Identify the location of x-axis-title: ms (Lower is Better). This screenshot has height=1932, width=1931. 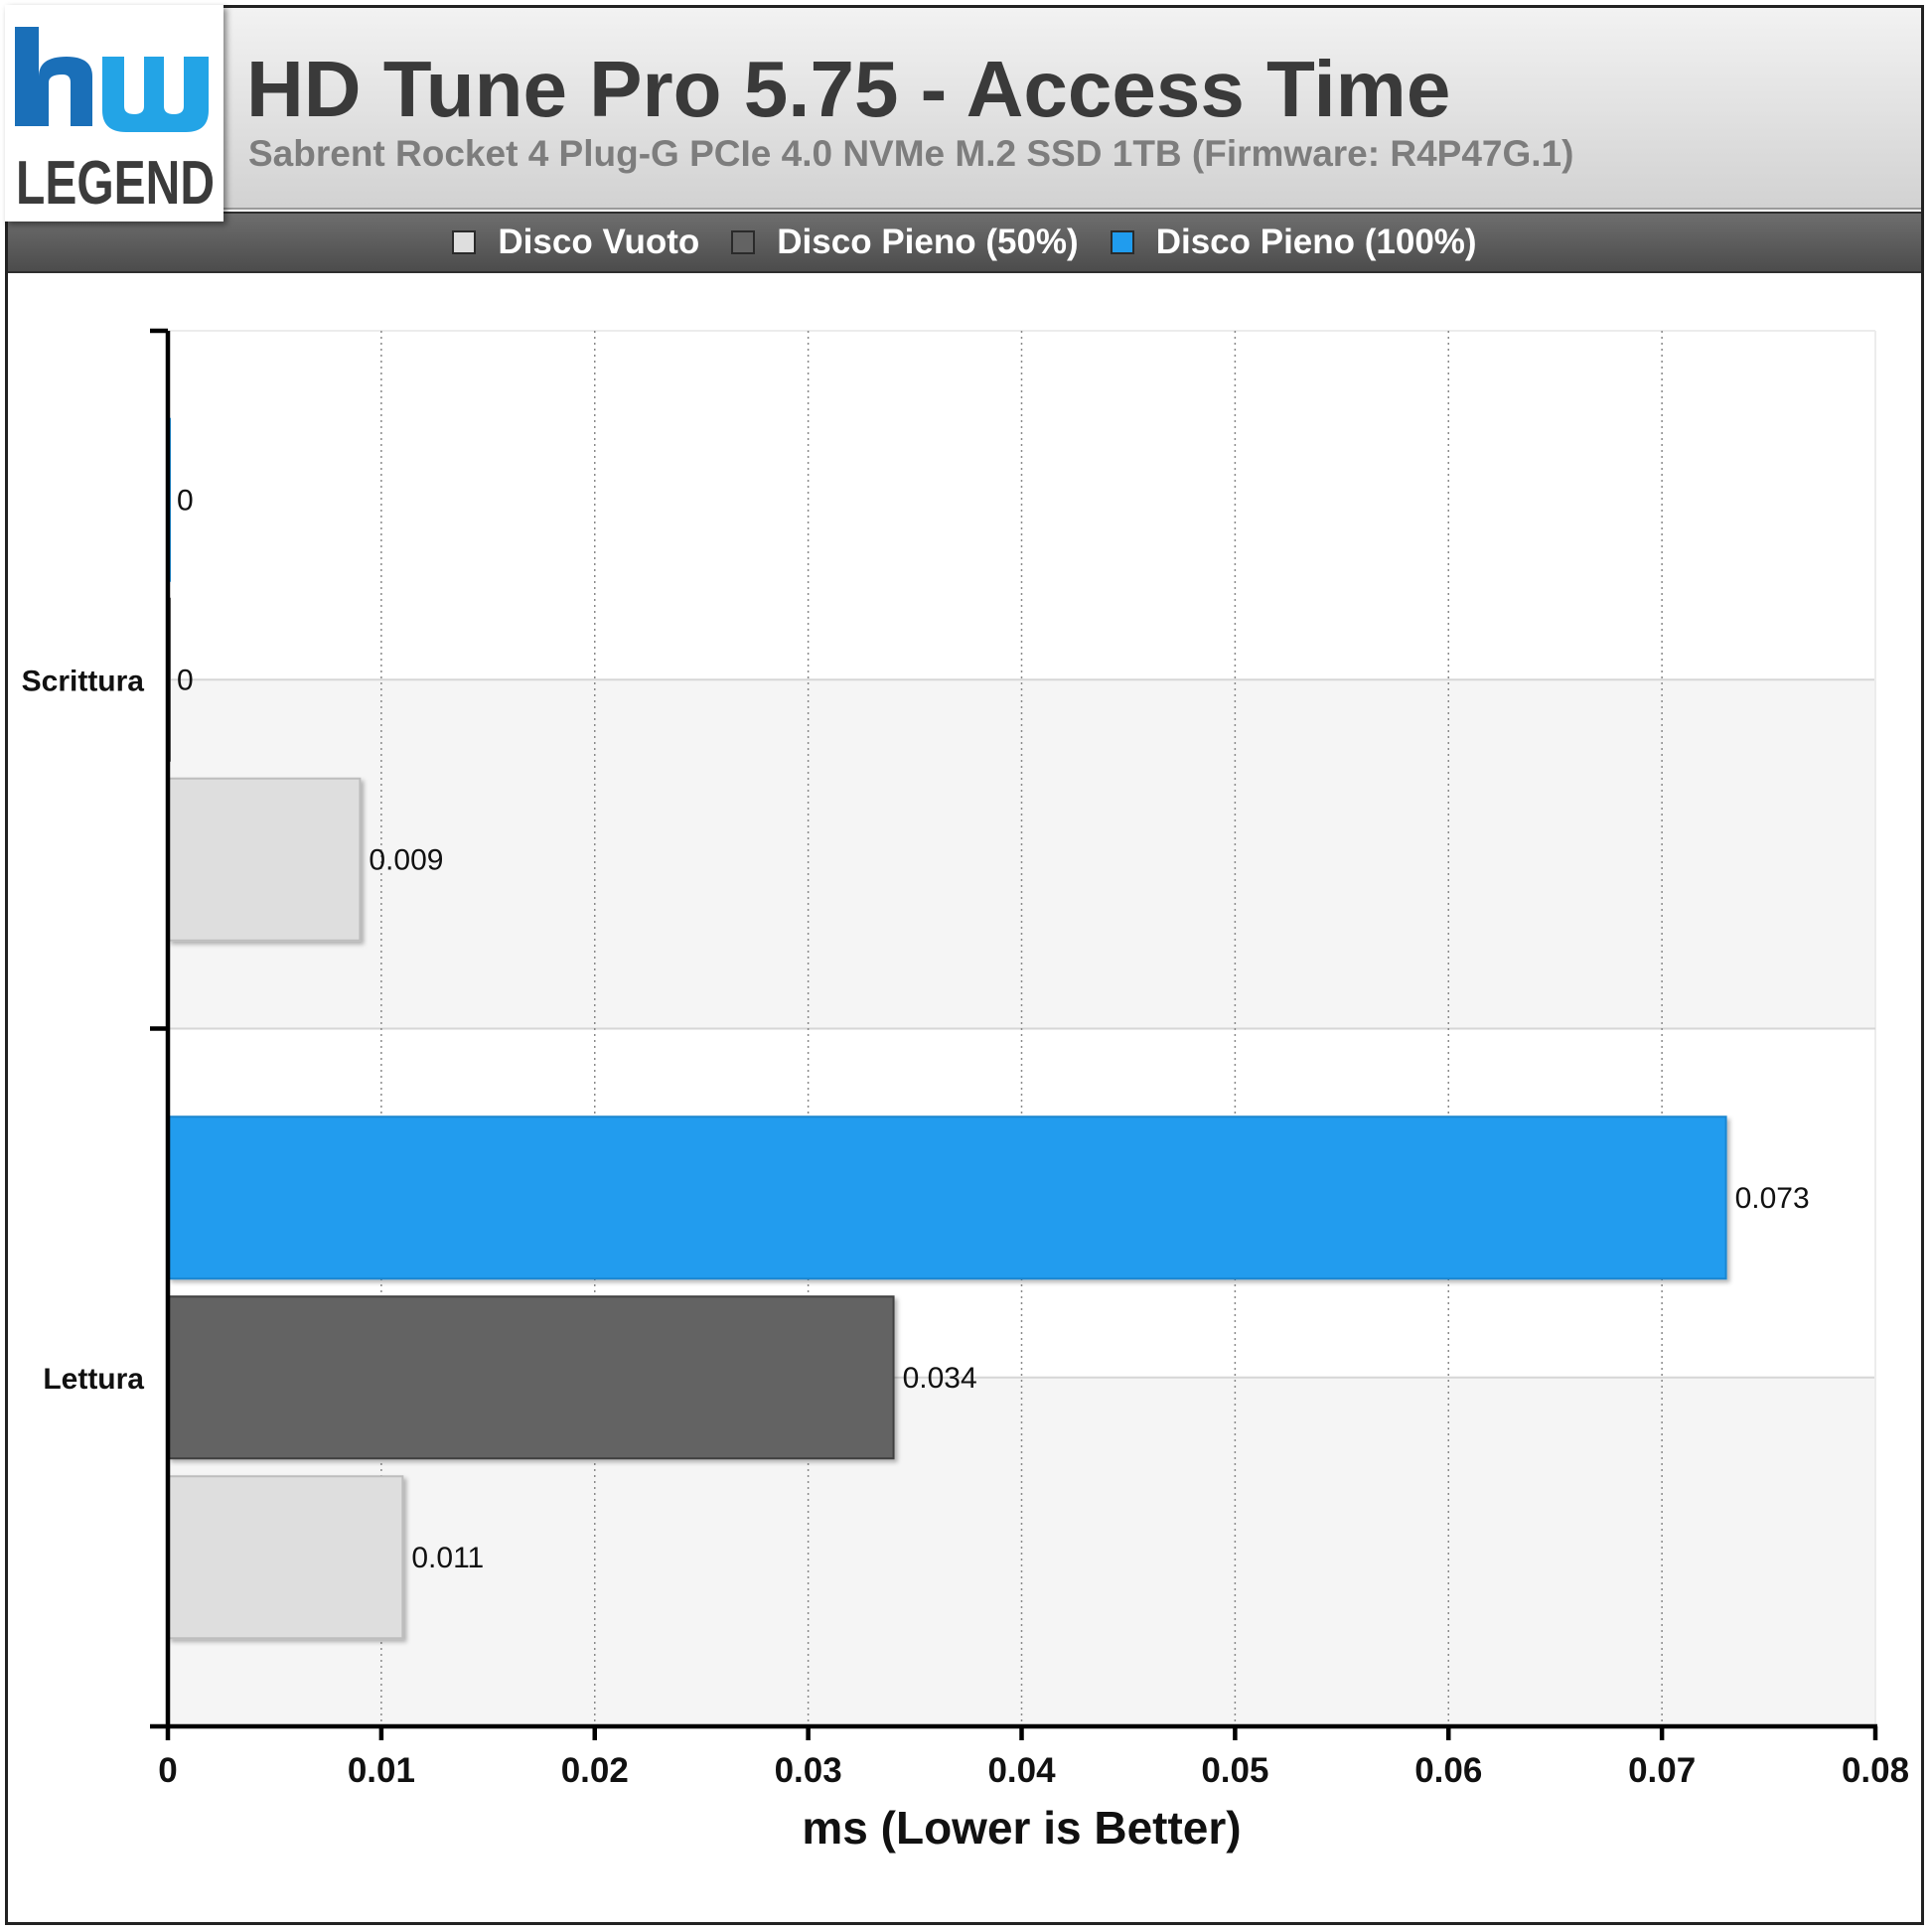
(1022, 1828).